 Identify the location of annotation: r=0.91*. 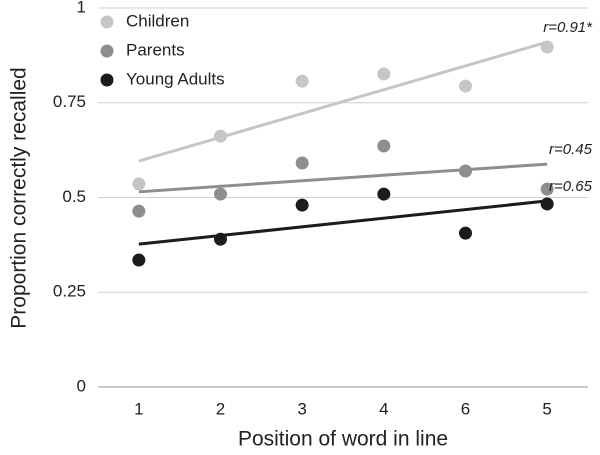
(568, 27).